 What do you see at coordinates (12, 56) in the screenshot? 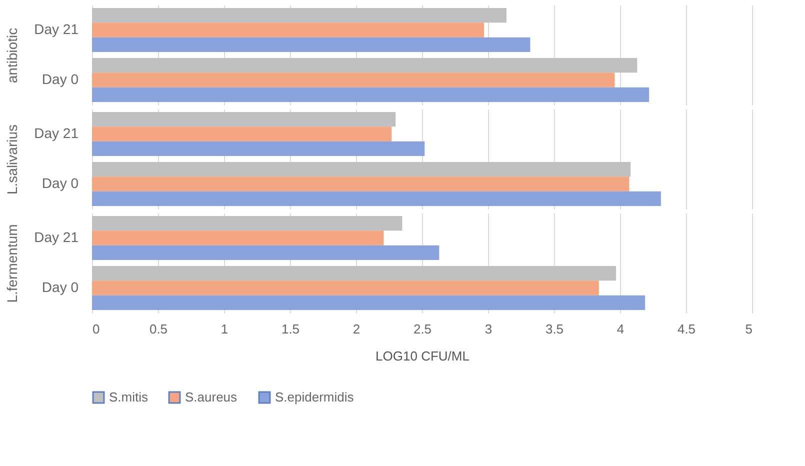
I see `y-axis-title: antibiotic` at bounding box center [12, 56].